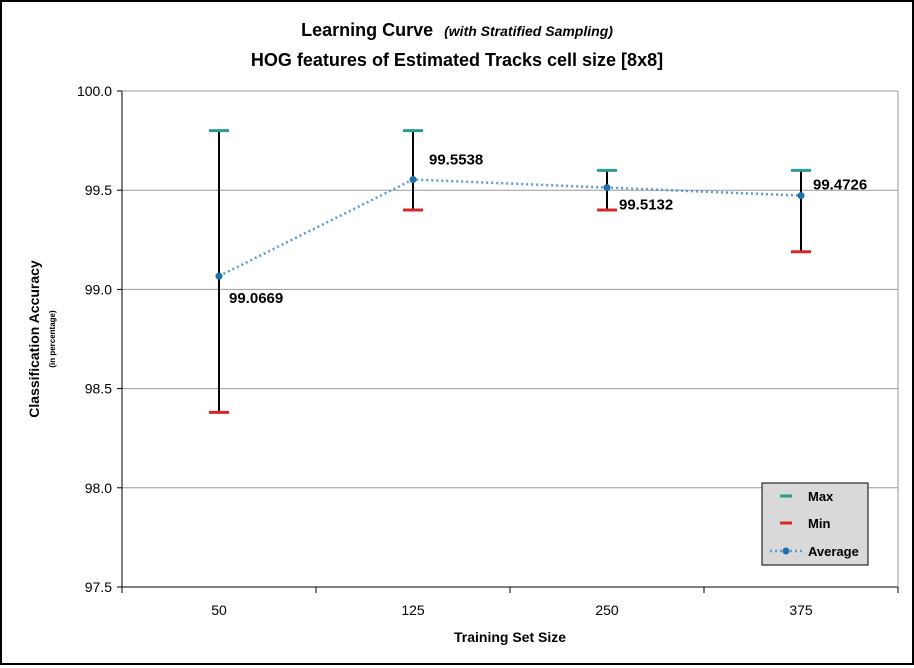 This screenshot has width=914, height=668. I want to click on data-label: 99.5538, so click(456, 160).